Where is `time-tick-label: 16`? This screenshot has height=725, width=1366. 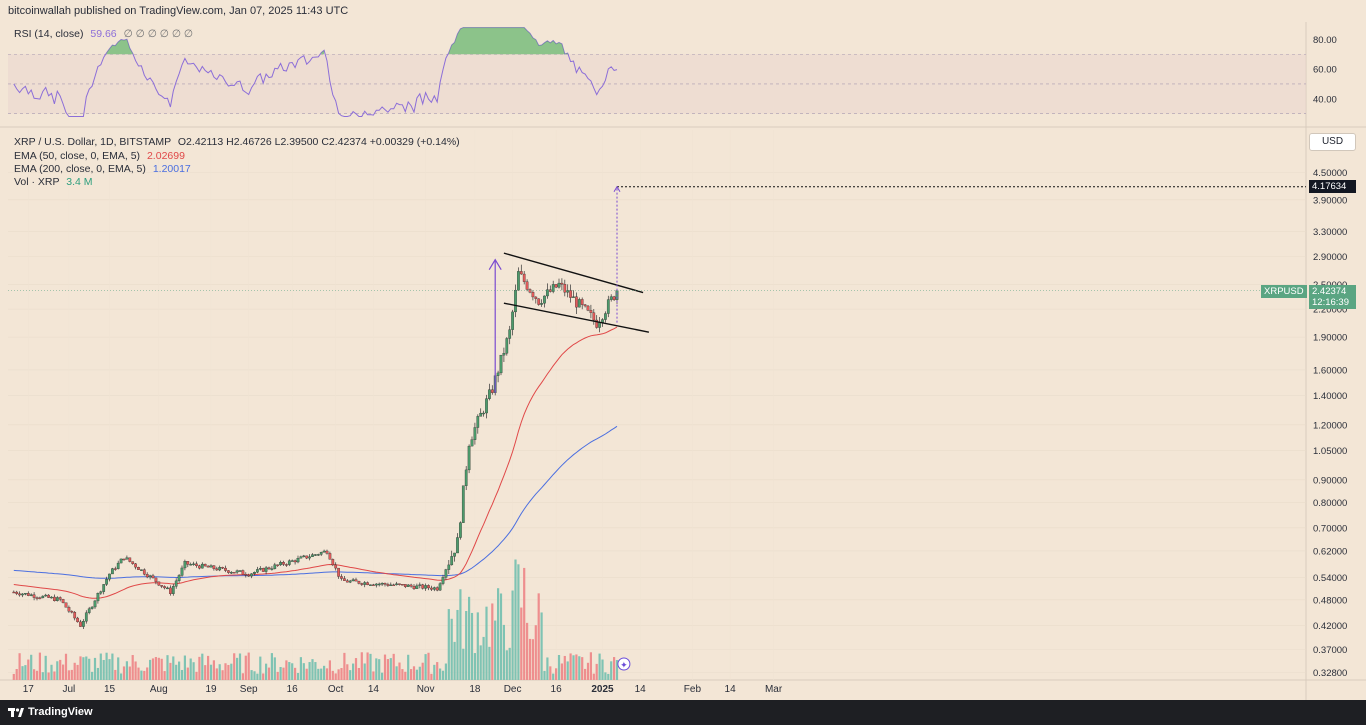 time-tick-label: 16 is located at coordinates (293, 689).